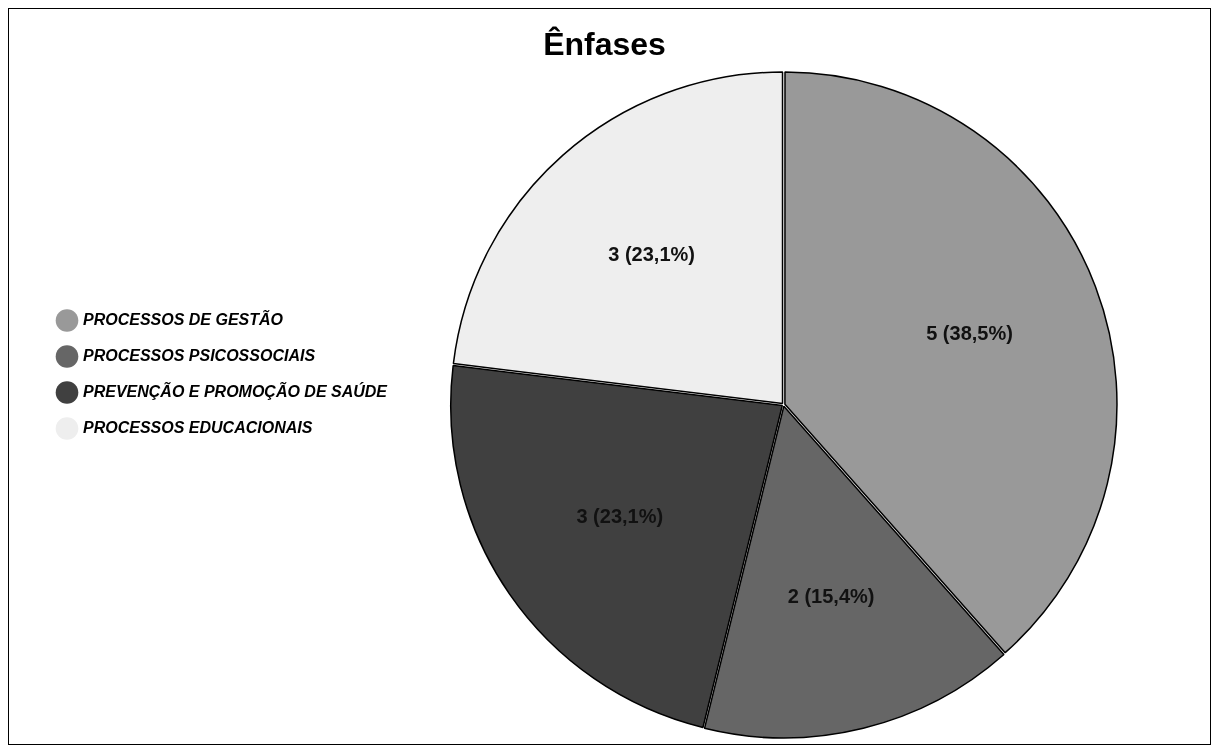  What do you see at coordinates (183, 318) in the screenshot?
I see `legend-label: PROCESSOS DE GESTÃO` at bounding box center [183, 318].